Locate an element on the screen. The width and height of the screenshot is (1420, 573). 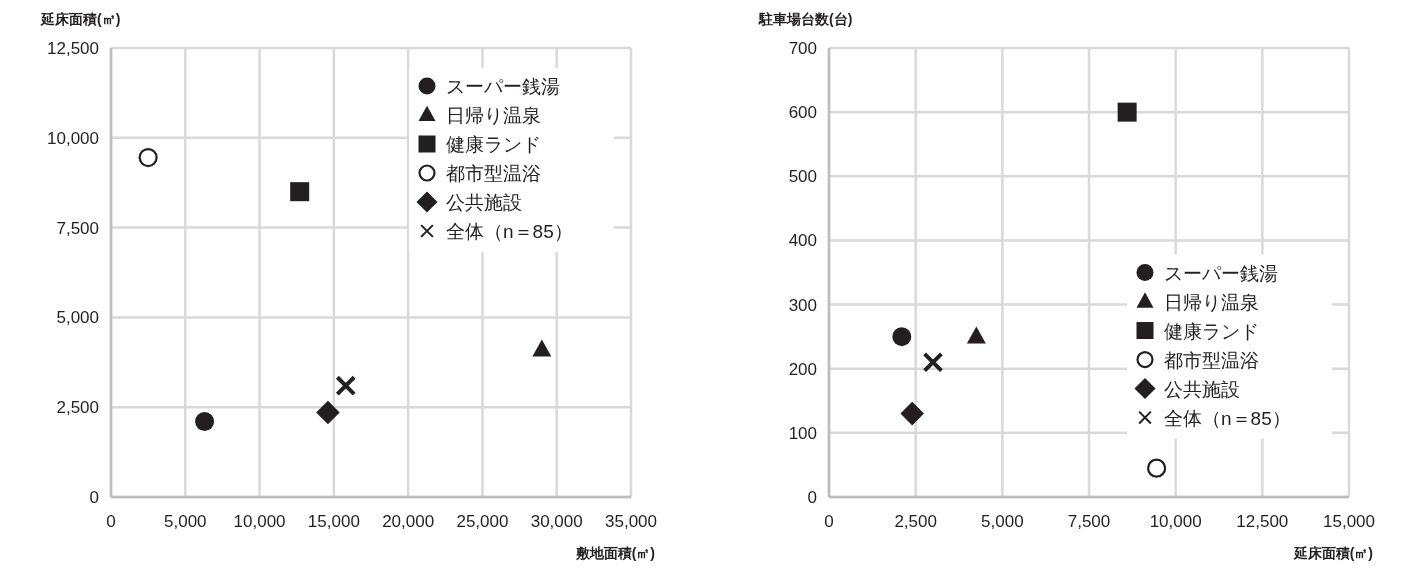
y-axis-title: 延床面積(㎡) is located at coordinates (80, 19).